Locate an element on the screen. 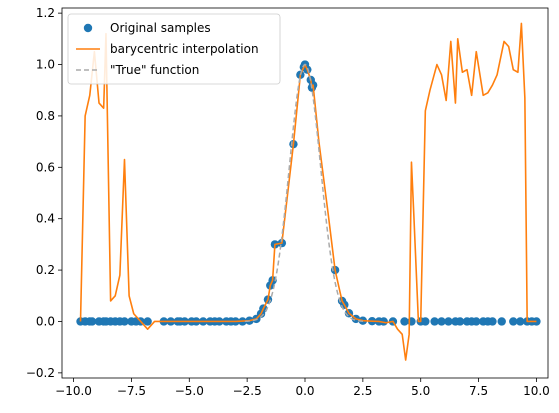 This screenshot has height=413, width=559. y-tick-label: 0.6 is located at coordinates (45, 167).